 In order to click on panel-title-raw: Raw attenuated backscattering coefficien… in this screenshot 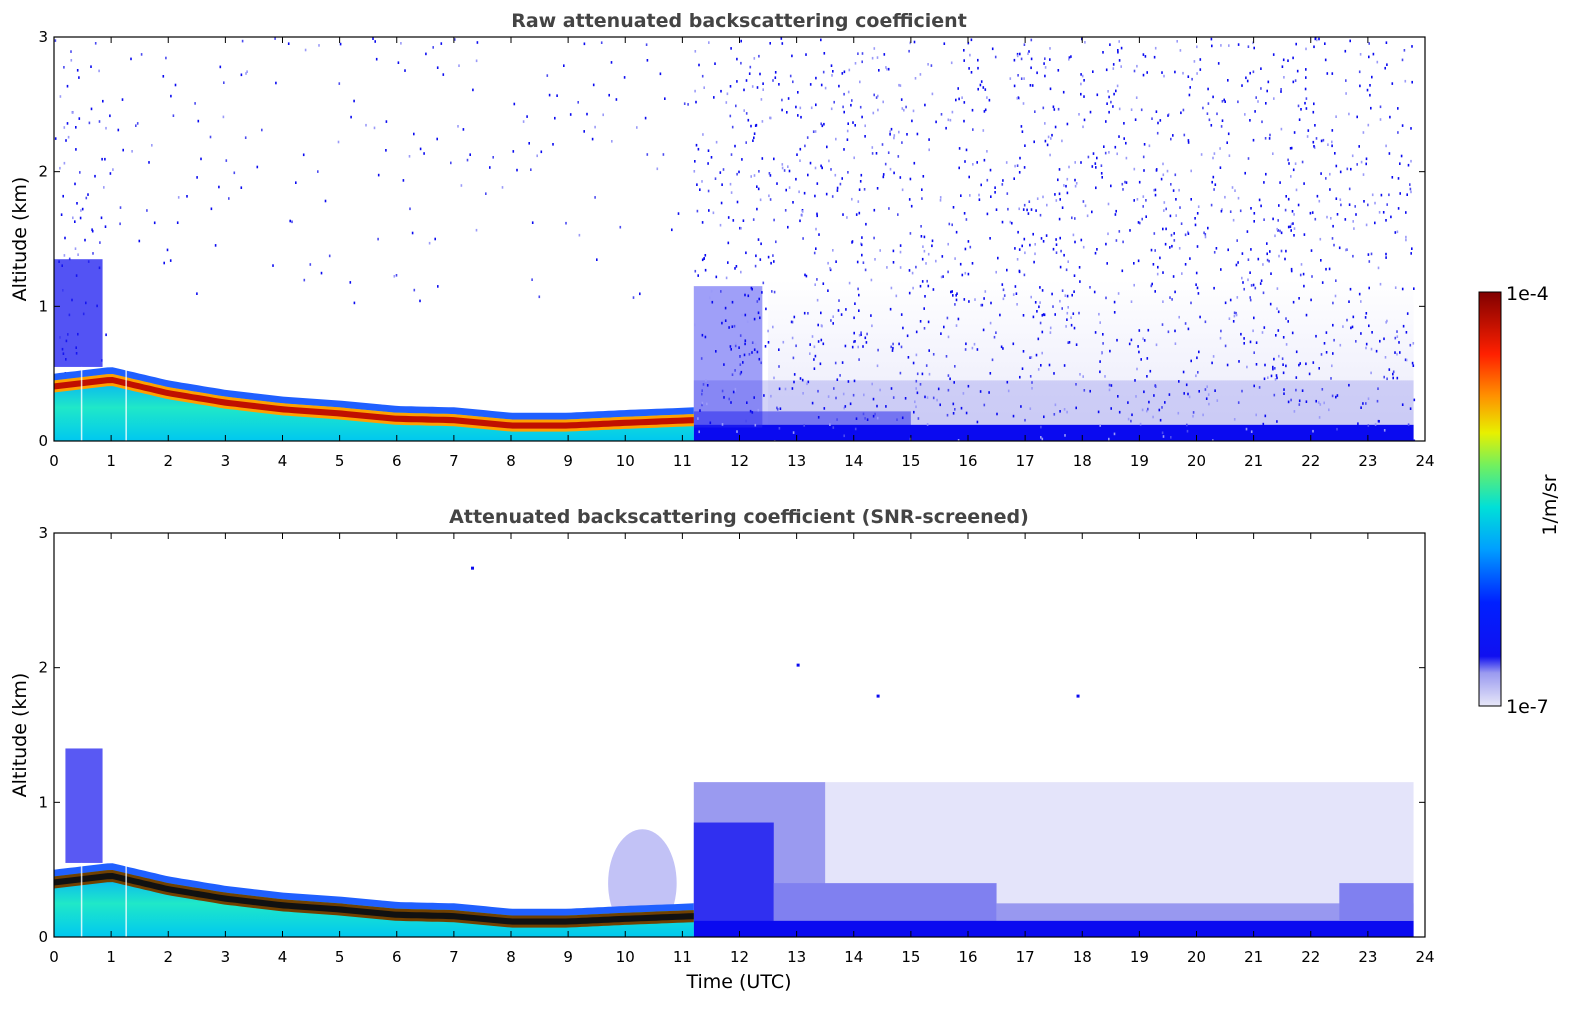, I will do `click(739, 21)`.